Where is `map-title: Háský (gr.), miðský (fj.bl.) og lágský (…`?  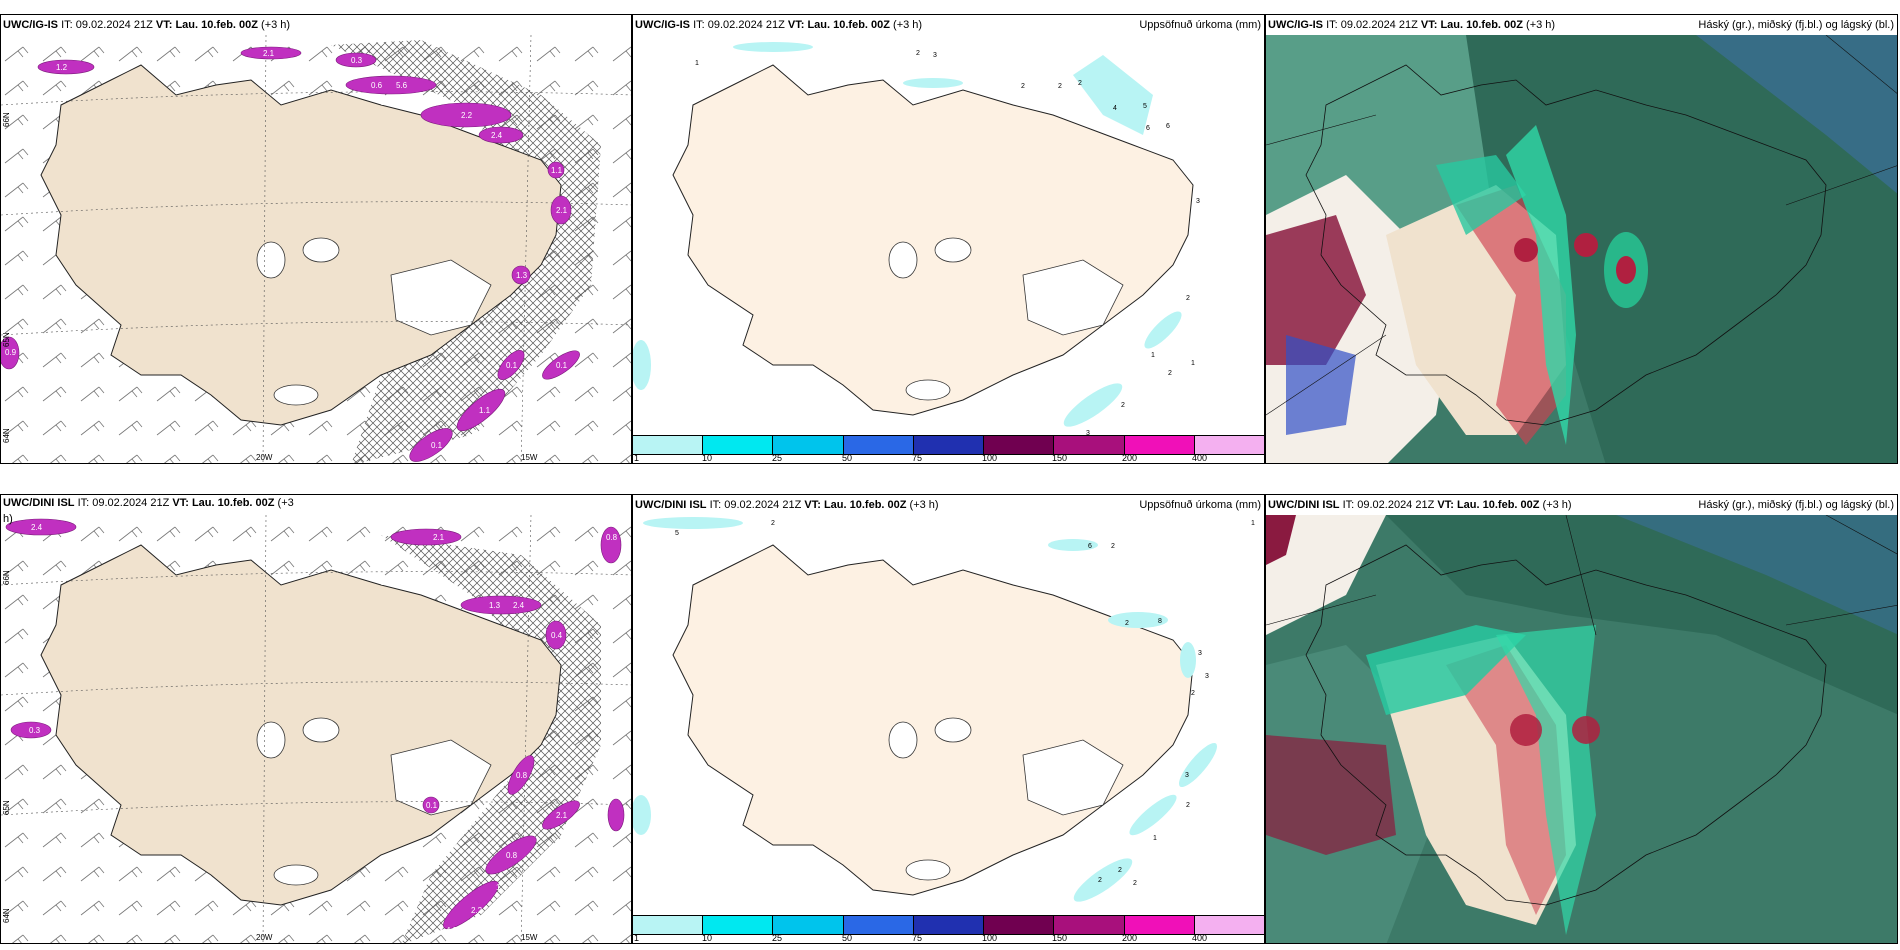 map-title: Háský (gr.), miðský (fj.bl.) og lágský (… is located at coordinates (1796, 505).